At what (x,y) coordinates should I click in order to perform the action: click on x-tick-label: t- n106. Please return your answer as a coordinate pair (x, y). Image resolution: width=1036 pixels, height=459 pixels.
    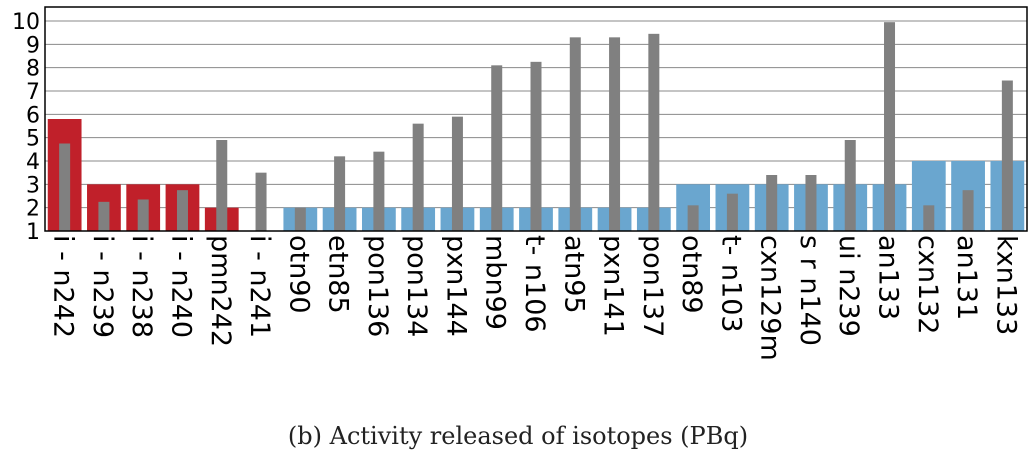
    Looking at the image, I should click on (534, 284).